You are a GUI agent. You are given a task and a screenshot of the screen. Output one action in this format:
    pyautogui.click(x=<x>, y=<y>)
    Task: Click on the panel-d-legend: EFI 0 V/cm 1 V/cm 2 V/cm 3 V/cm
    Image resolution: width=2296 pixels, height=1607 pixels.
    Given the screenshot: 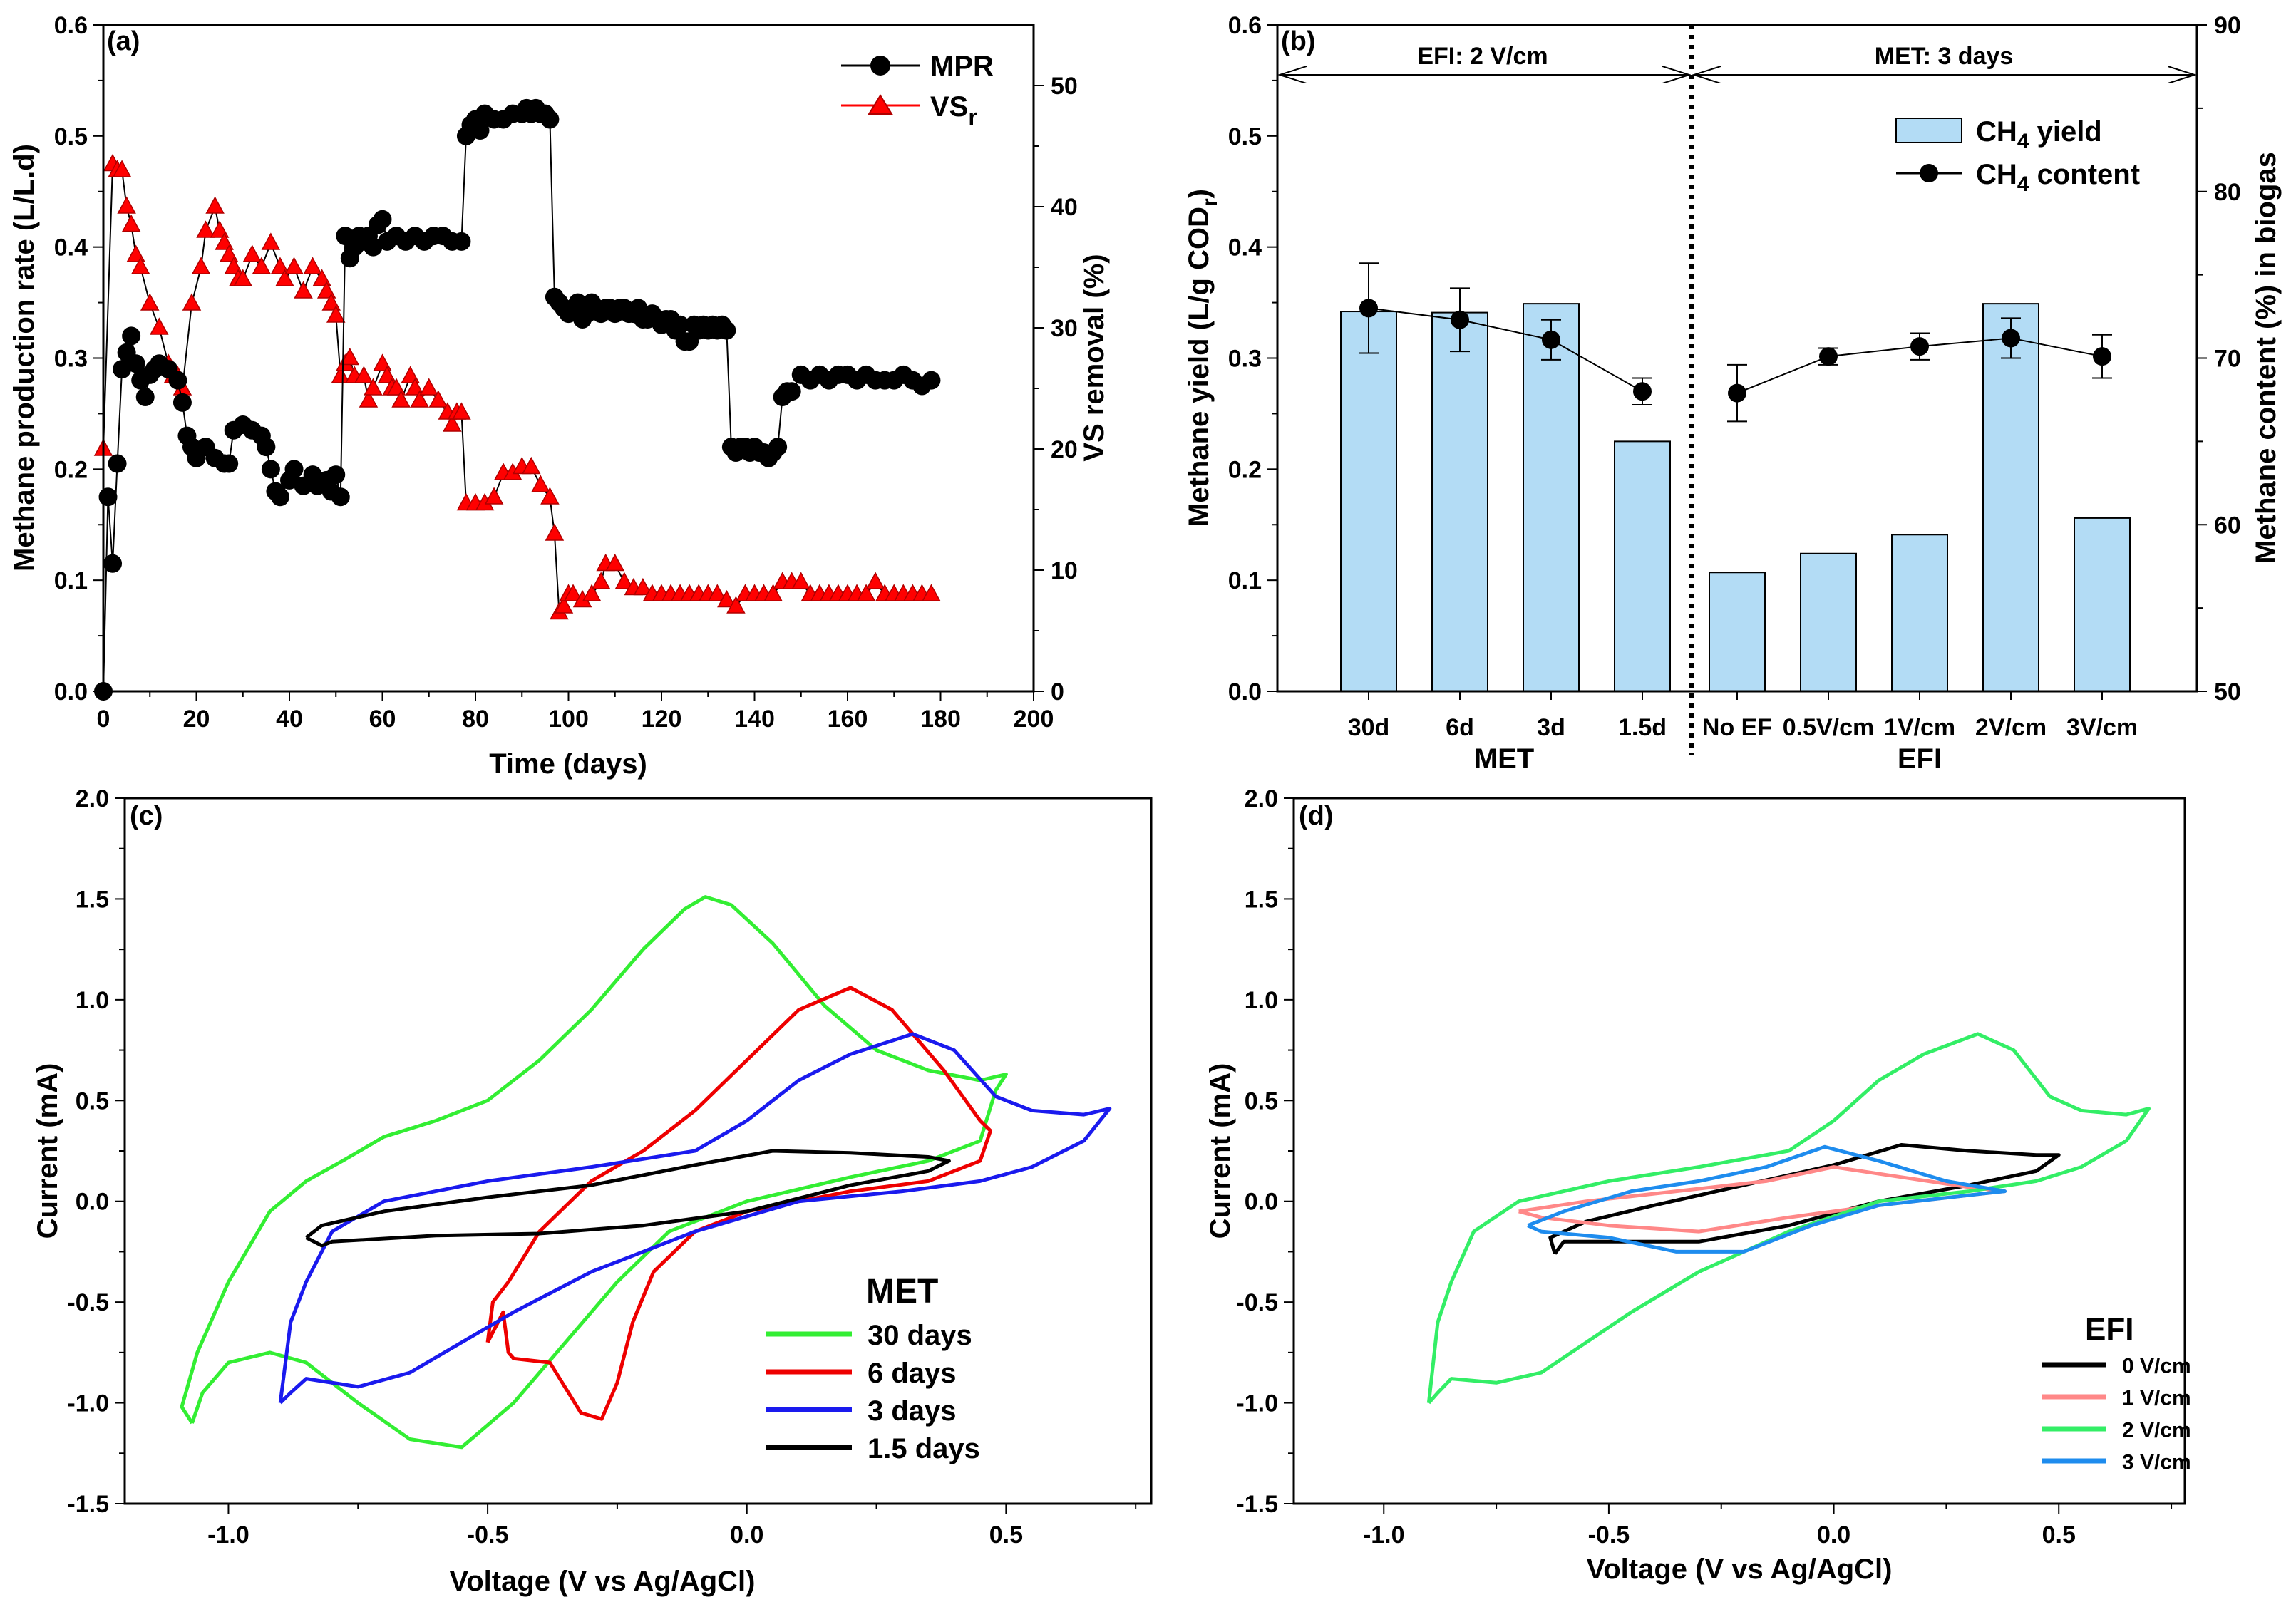 What is the action you would take?
    pyautogui.click(x=2116, y=1393)
    